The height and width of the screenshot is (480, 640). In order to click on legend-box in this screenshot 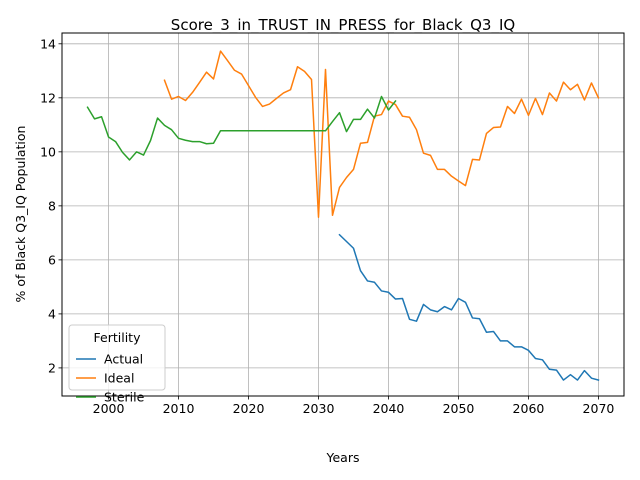, I will do `click(117, 357)`.